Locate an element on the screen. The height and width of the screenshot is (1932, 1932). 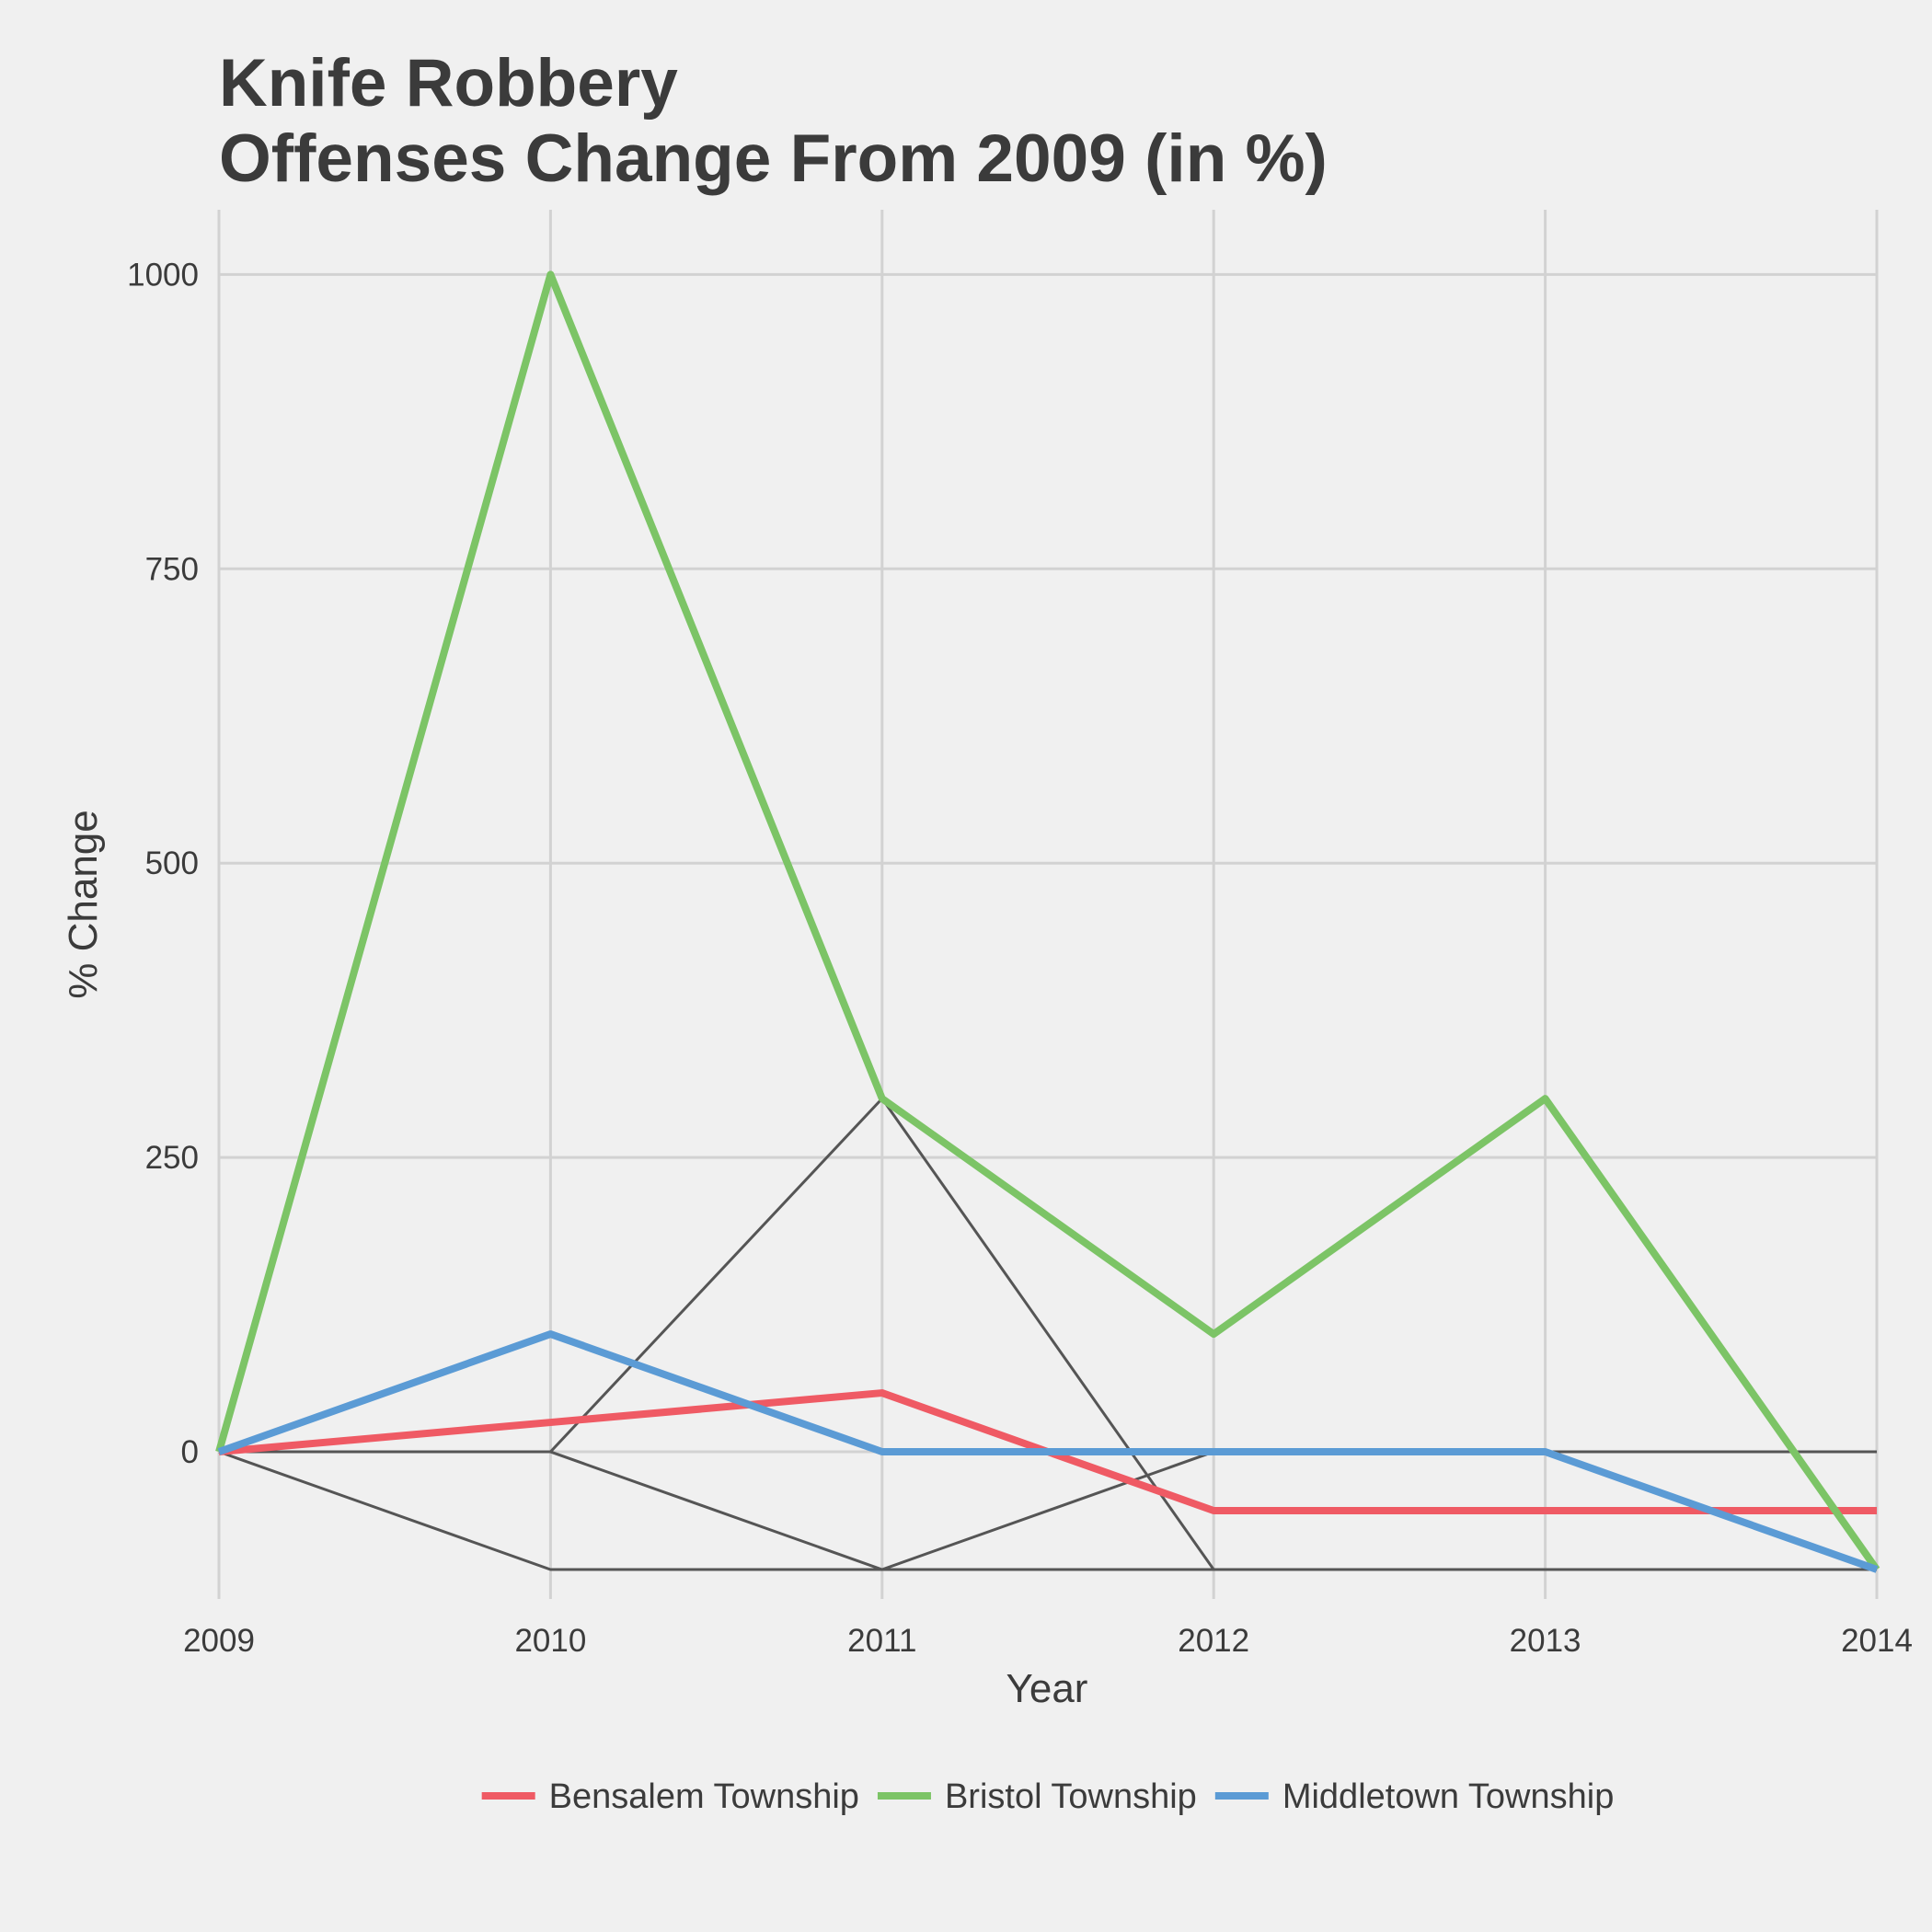
legend-label: Middletown Township is located at coordinates (1448, 1796).